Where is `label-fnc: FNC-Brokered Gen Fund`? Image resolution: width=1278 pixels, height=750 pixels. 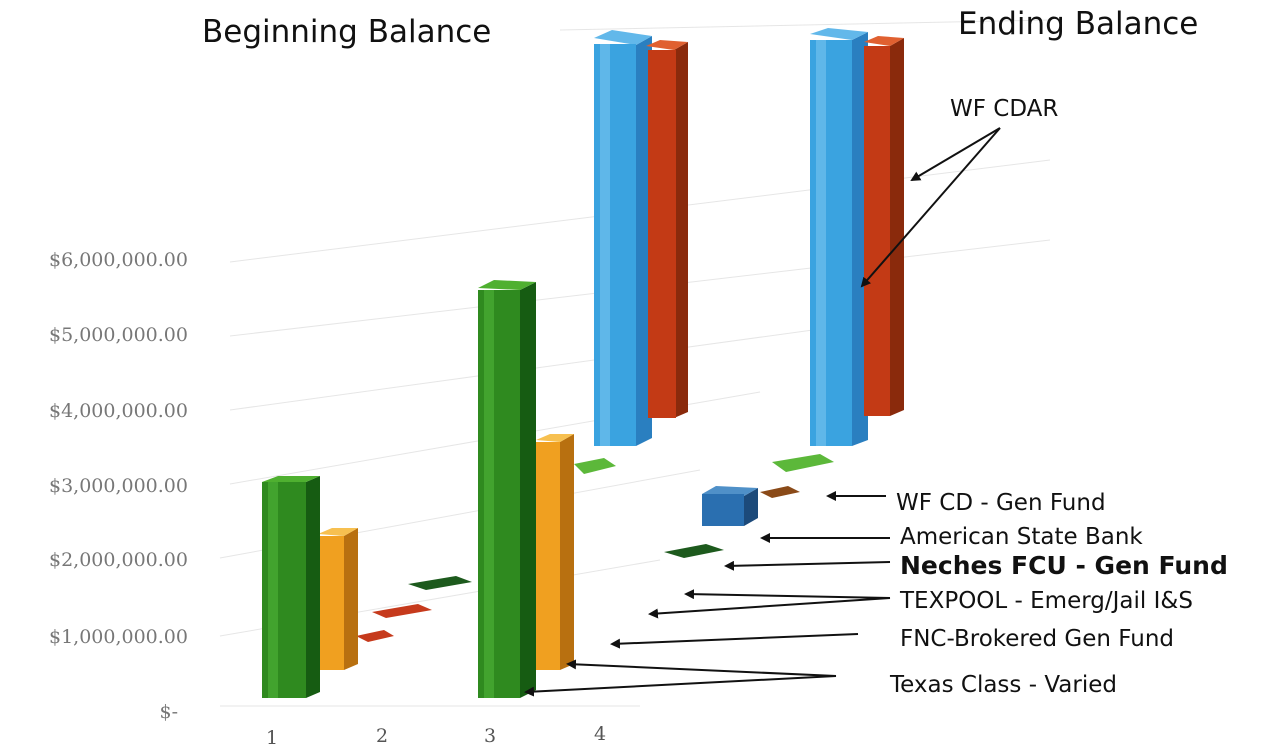
label-fnc: FNC-Brokered Gen Fund is located at coordinates (1037, 639).